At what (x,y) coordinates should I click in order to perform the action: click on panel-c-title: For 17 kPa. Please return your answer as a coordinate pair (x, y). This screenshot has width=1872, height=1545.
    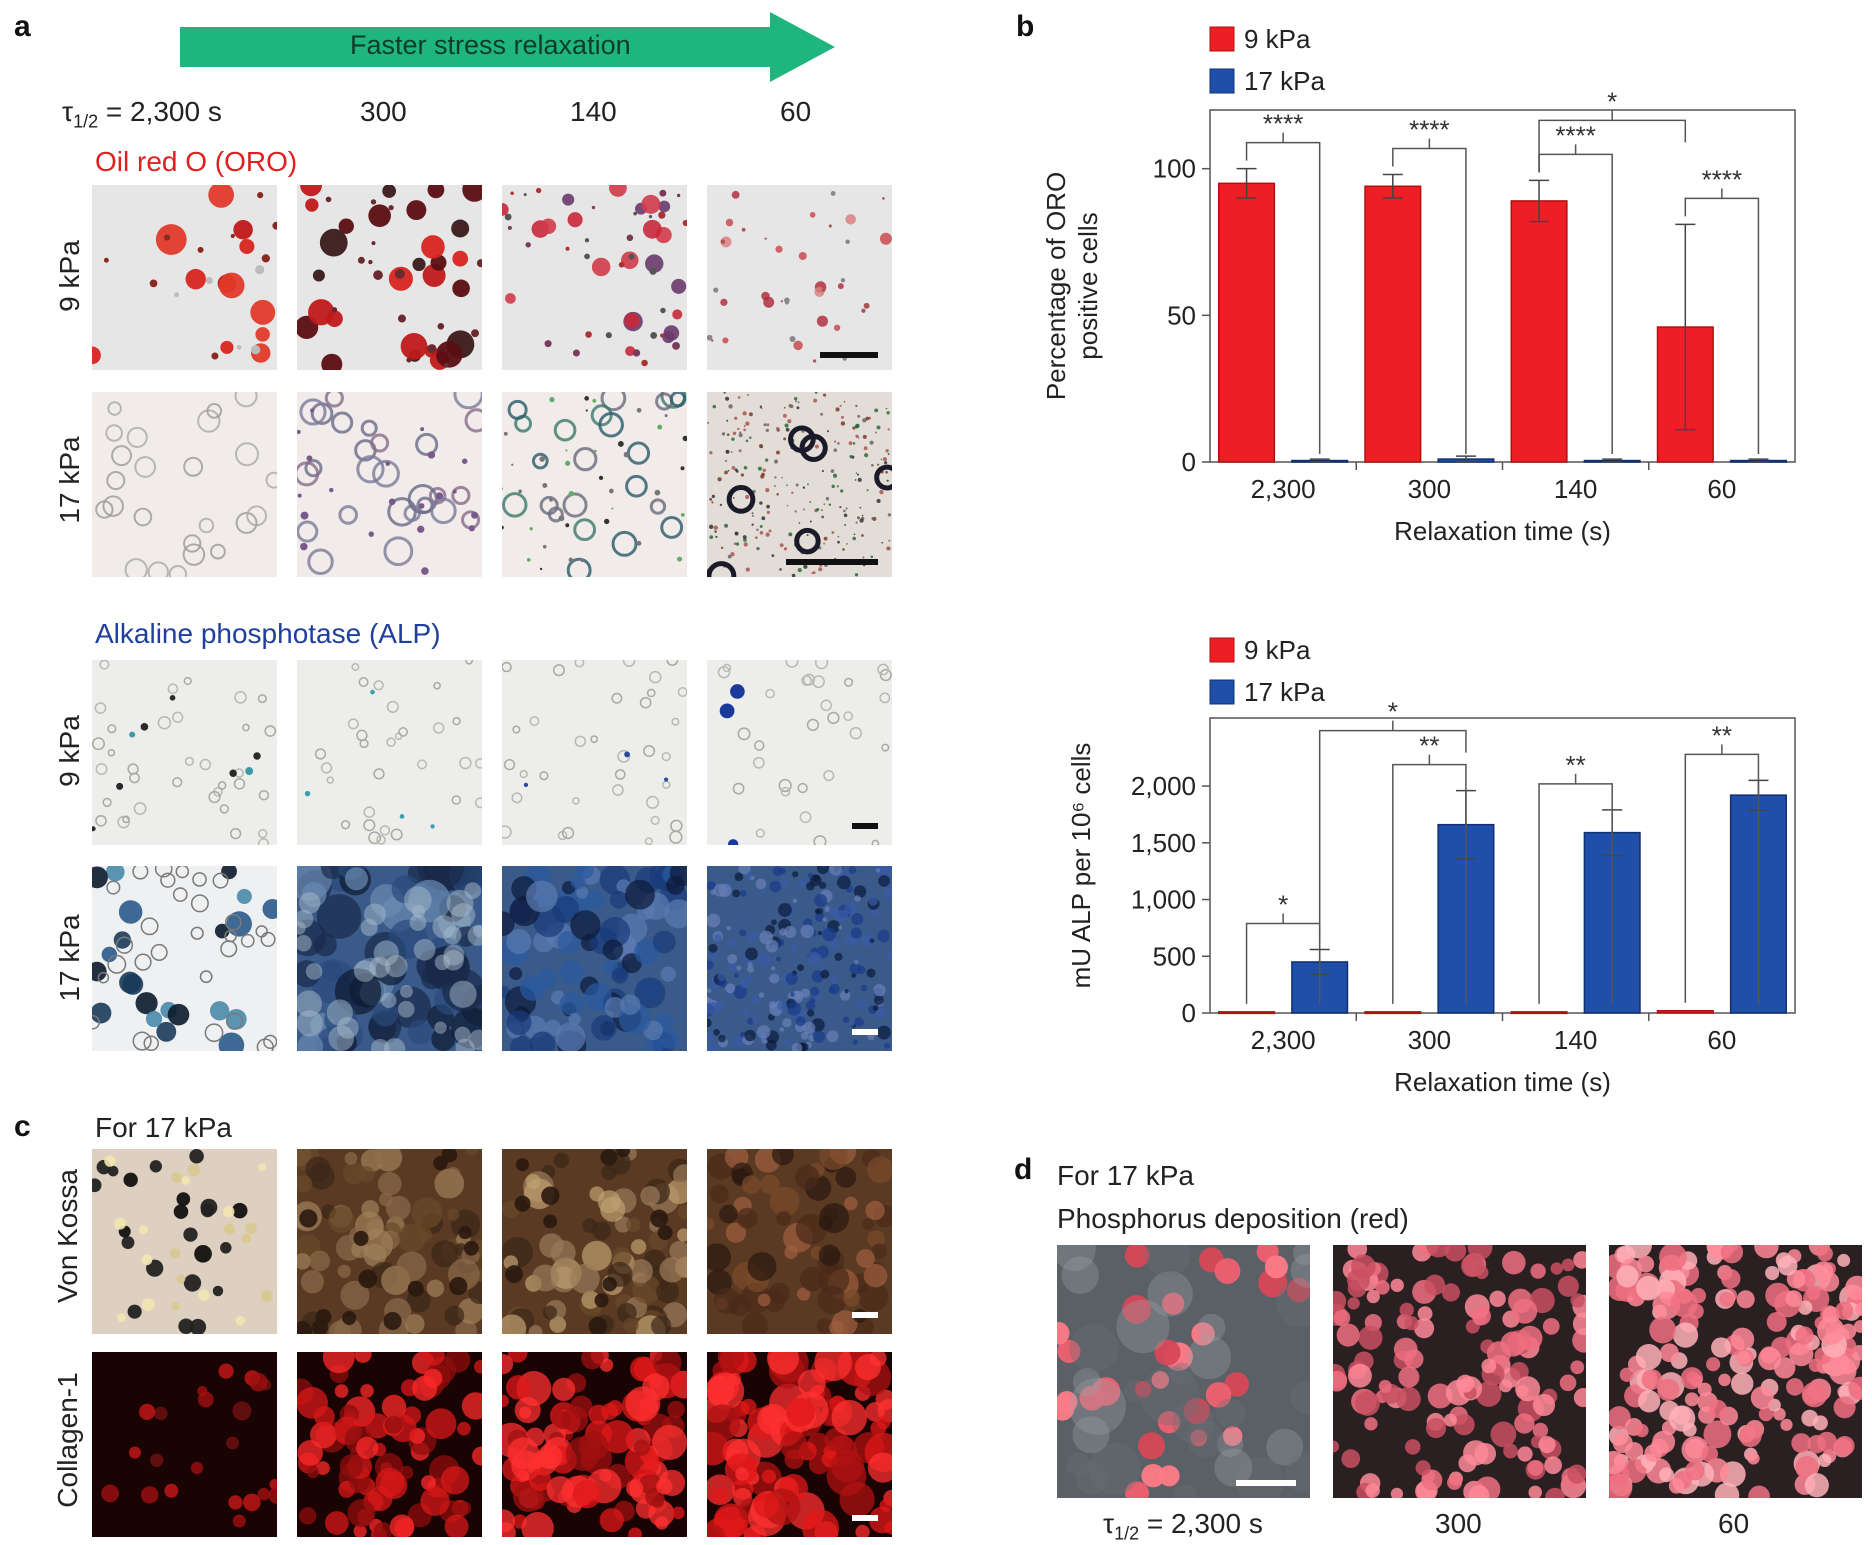
    Looking at the image, I should click on (163, 1127).